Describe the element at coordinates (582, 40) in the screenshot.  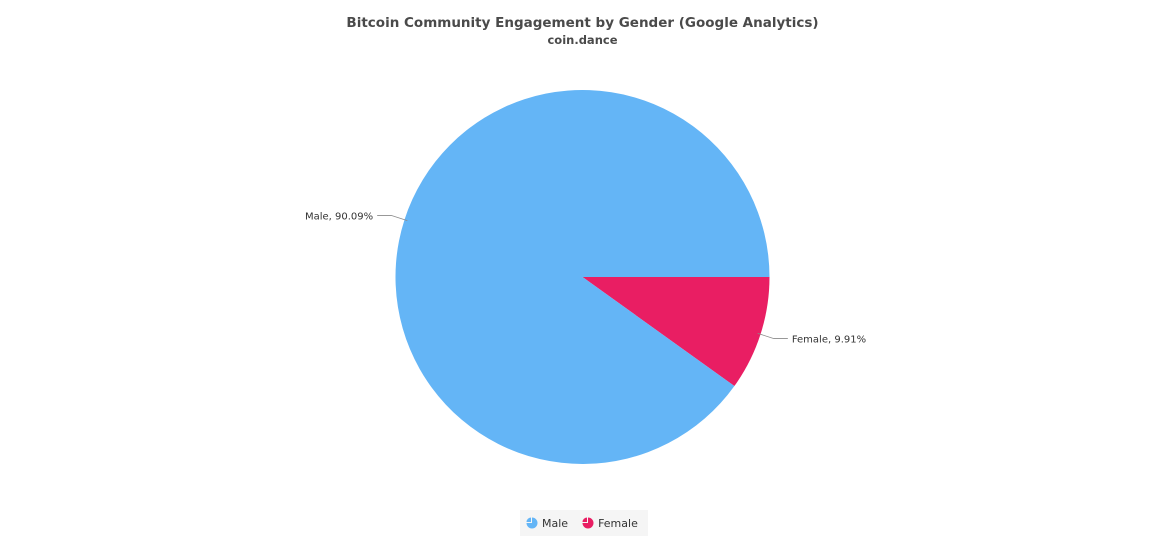
I see `chart-subtitle: coin.dance` at that location.